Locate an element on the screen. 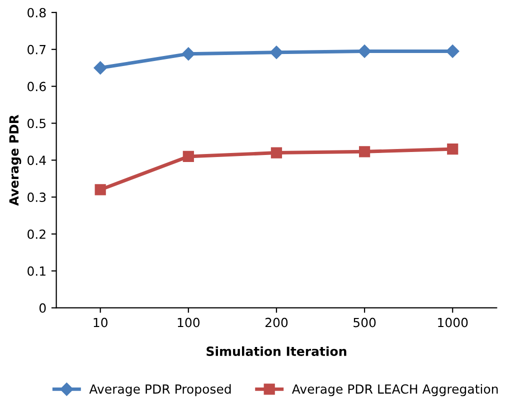  y-tick-label: 0.6 is located at coordinates (37, 87).